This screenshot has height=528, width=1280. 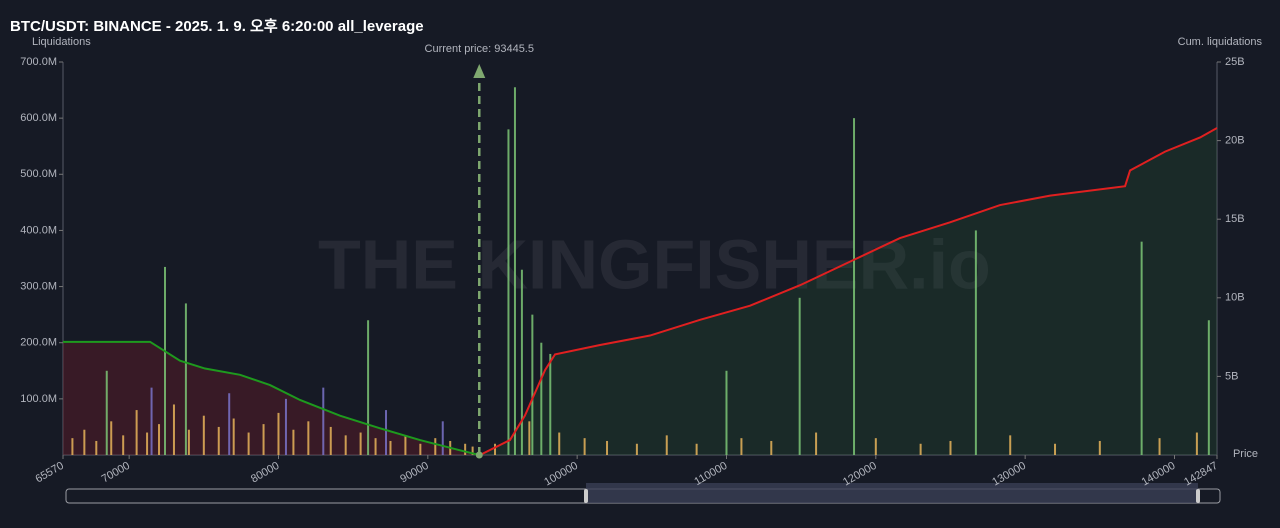 I want to click on y-tick-label: 700.0M, so click(x=38, y=62).